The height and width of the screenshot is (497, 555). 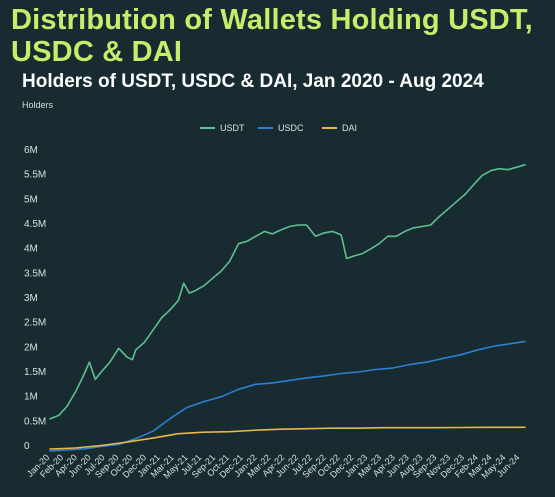 What do you see at coordinates (35, 224) in the screenshot?
I see `y-tick-label: 4.5M` at bounding box center [35, 224].